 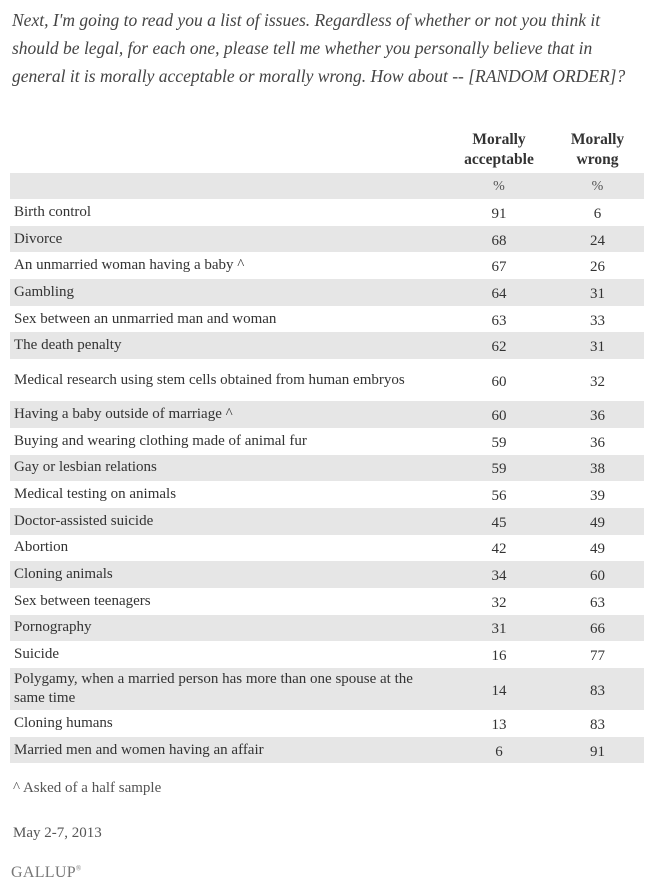 What do you see at coordinates (597, 239) in the screenshot?
I see `wrong-cell: 24` at bounding box center [597, 239].